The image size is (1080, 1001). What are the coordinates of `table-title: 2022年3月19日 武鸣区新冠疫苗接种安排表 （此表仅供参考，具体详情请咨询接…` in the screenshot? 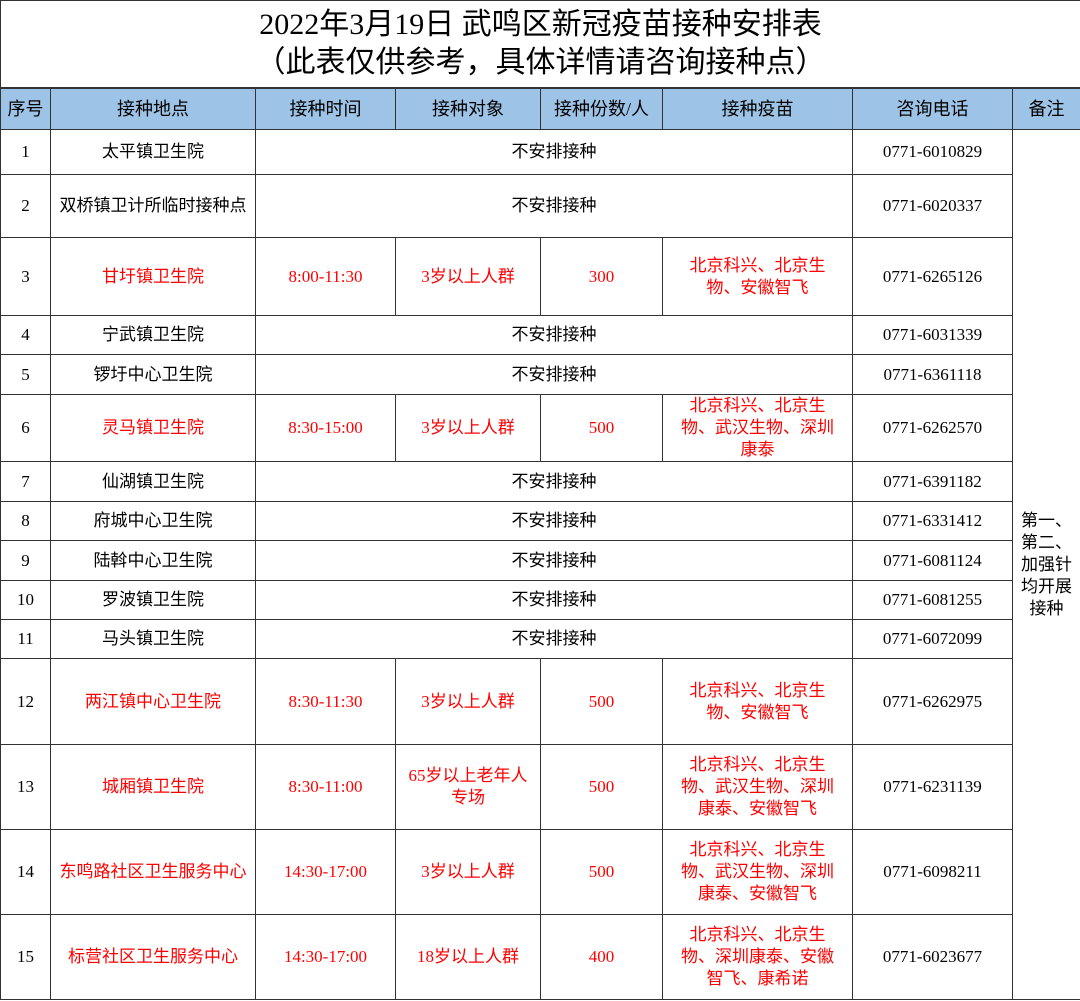 It's located at (540, 44).